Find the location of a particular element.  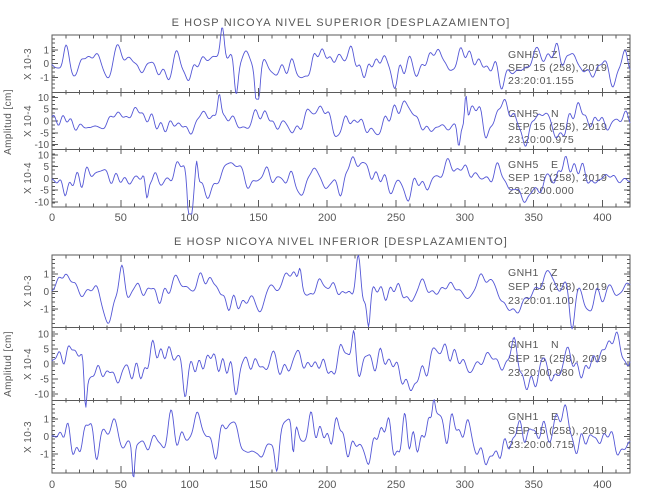

trace-time: 23:20:00.980 is located at coordinates (541, 373).